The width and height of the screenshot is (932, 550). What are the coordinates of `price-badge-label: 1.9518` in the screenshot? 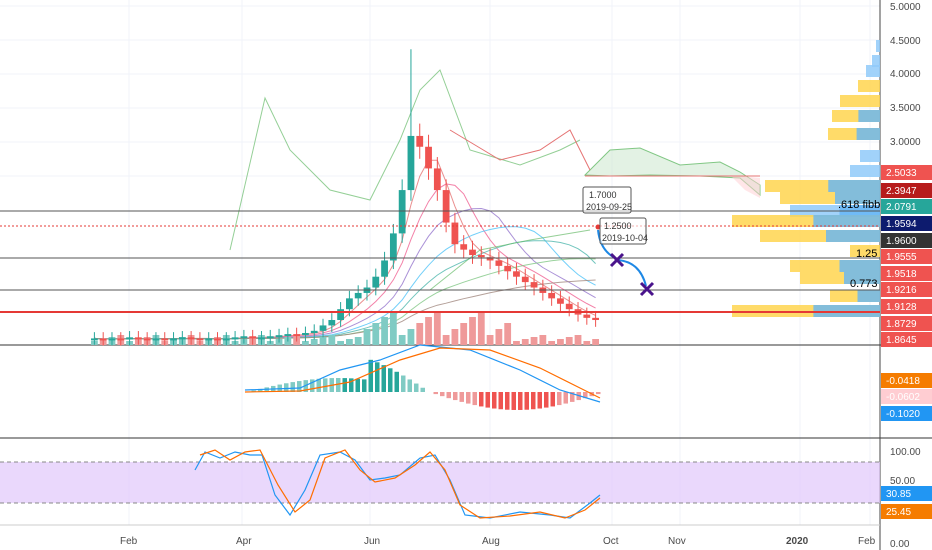 It's located at (901, 274).